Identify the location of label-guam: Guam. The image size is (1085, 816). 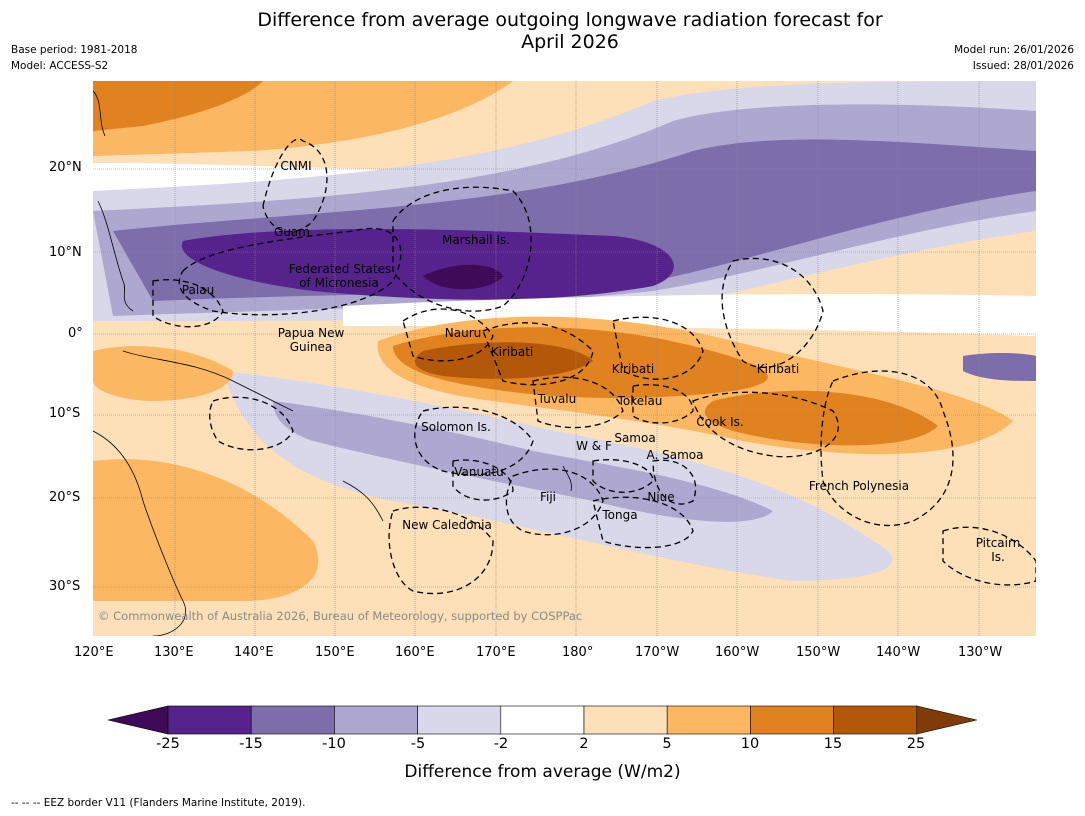
(292, 232).